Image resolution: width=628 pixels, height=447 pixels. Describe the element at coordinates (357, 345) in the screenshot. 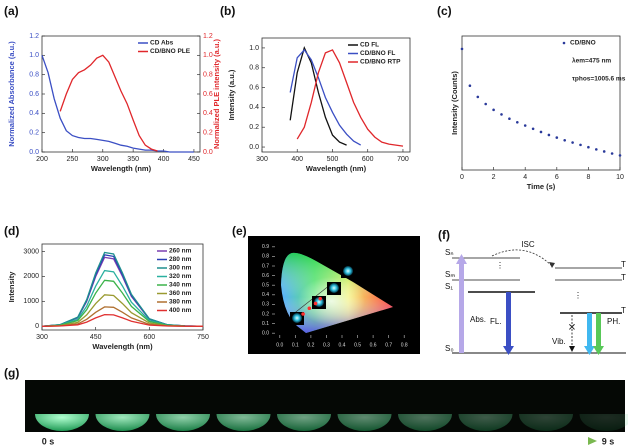

I see `x-tick-label: 0.5` at that location.